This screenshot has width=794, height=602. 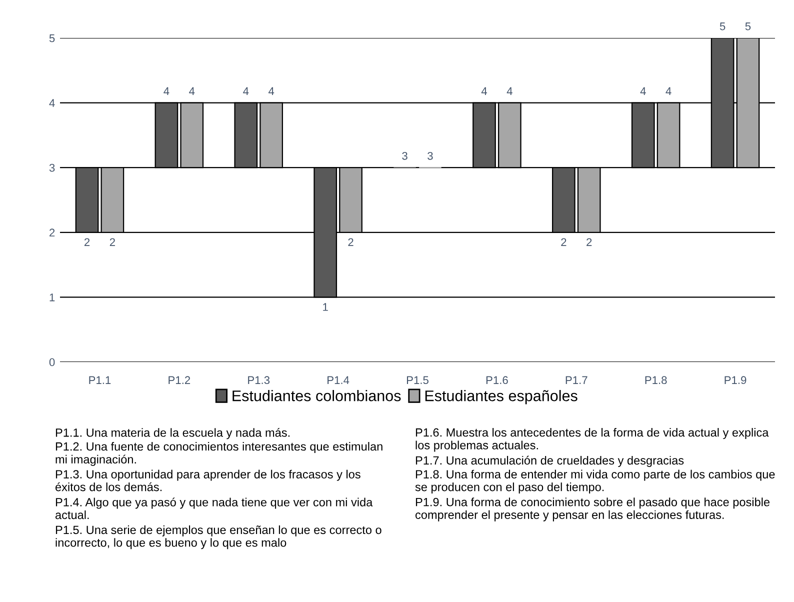 What do you see at coordinates (595, 482) in the screenshot?
I see `text: P1.8. Una forma de entender mi vida como parte de los cambios que se producen con el paso del tiempo.` at bounding box center [595, 482].